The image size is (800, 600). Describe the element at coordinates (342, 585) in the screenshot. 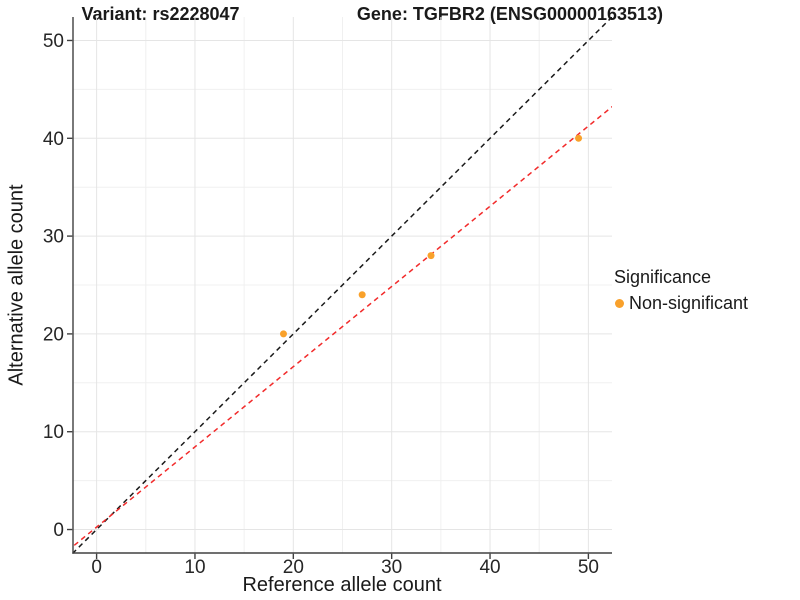

I see `x-axis-title: Reference allele count` at that location.